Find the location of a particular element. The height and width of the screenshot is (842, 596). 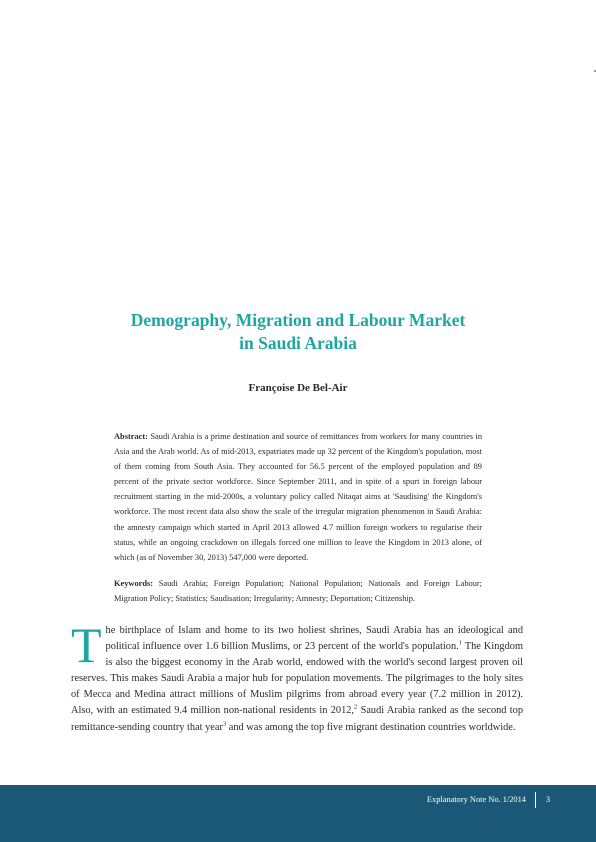

footnote-ref-1: 1 is located at coordinates (460, 643).